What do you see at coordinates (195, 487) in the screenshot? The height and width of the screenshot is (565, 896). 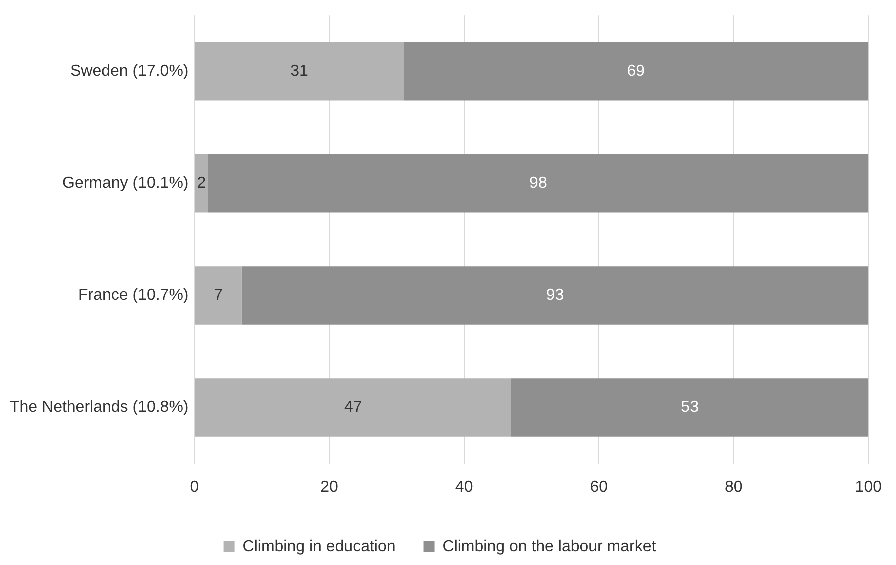 I see `x-tick-label: 0` at bounding box center [195, 487].